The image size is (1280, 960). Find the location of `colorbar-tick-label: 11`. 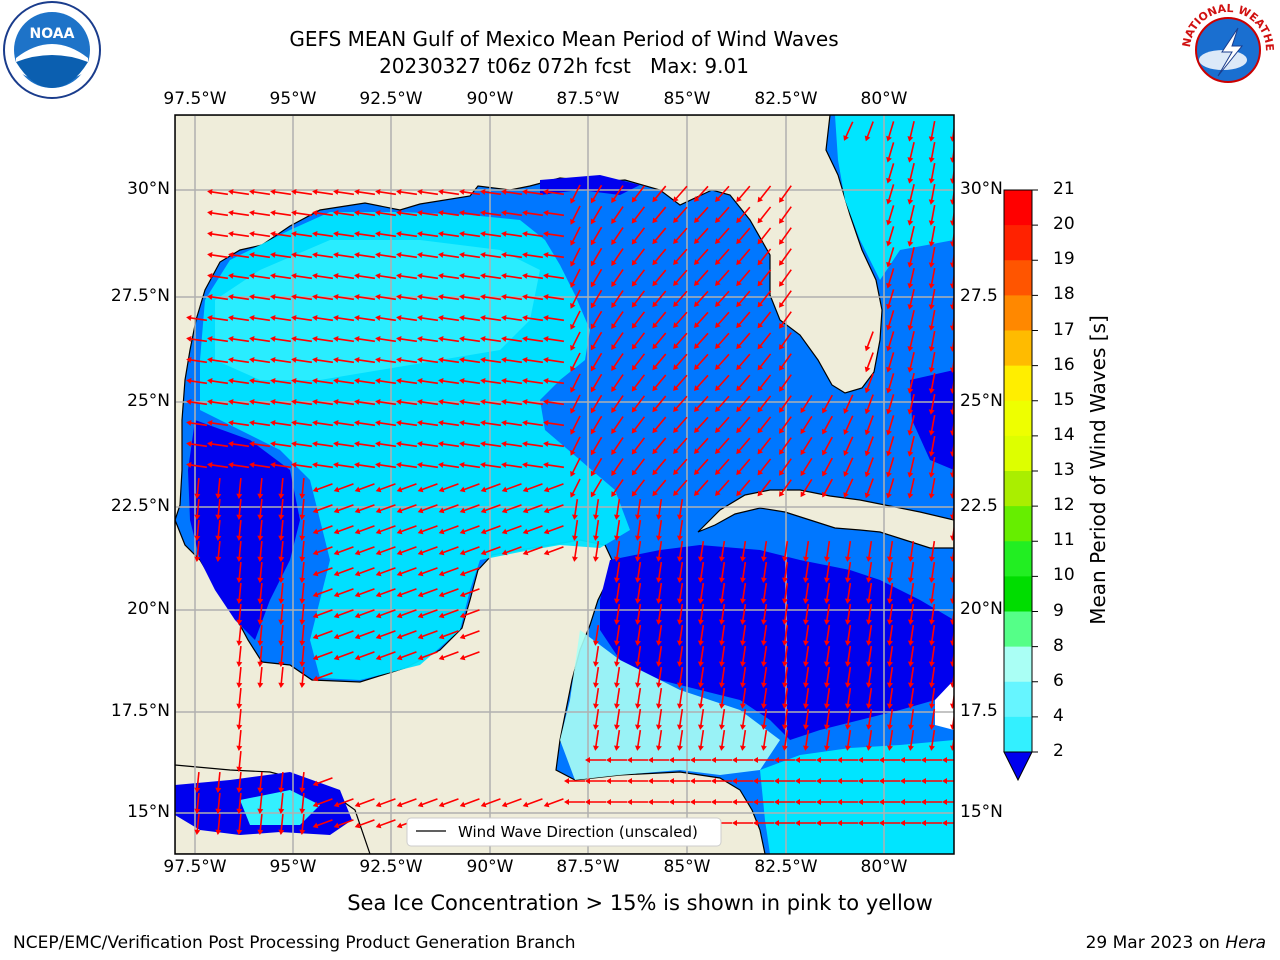

colorbar-tick-label: 11 is located at coordinates (1064, 540).